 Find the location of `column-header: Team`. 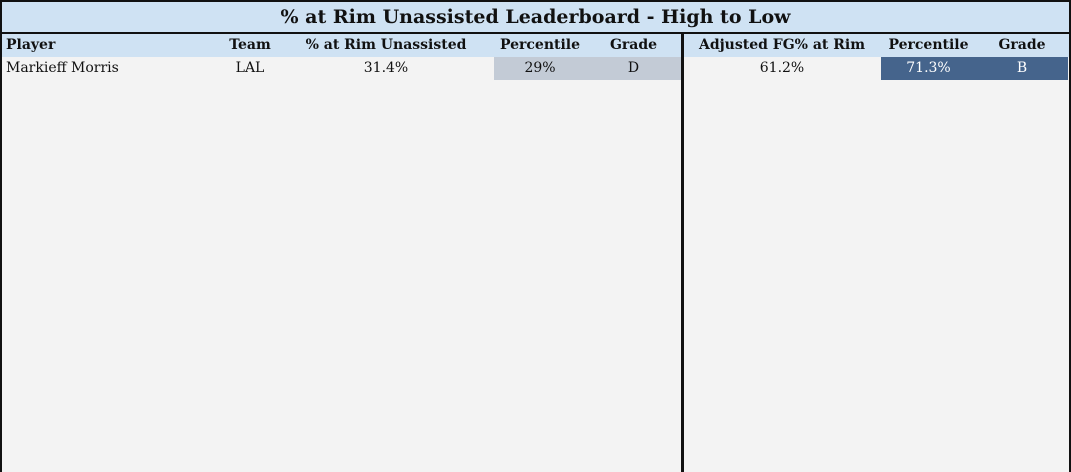

column-header: Team is located at coordinates (250, 45).